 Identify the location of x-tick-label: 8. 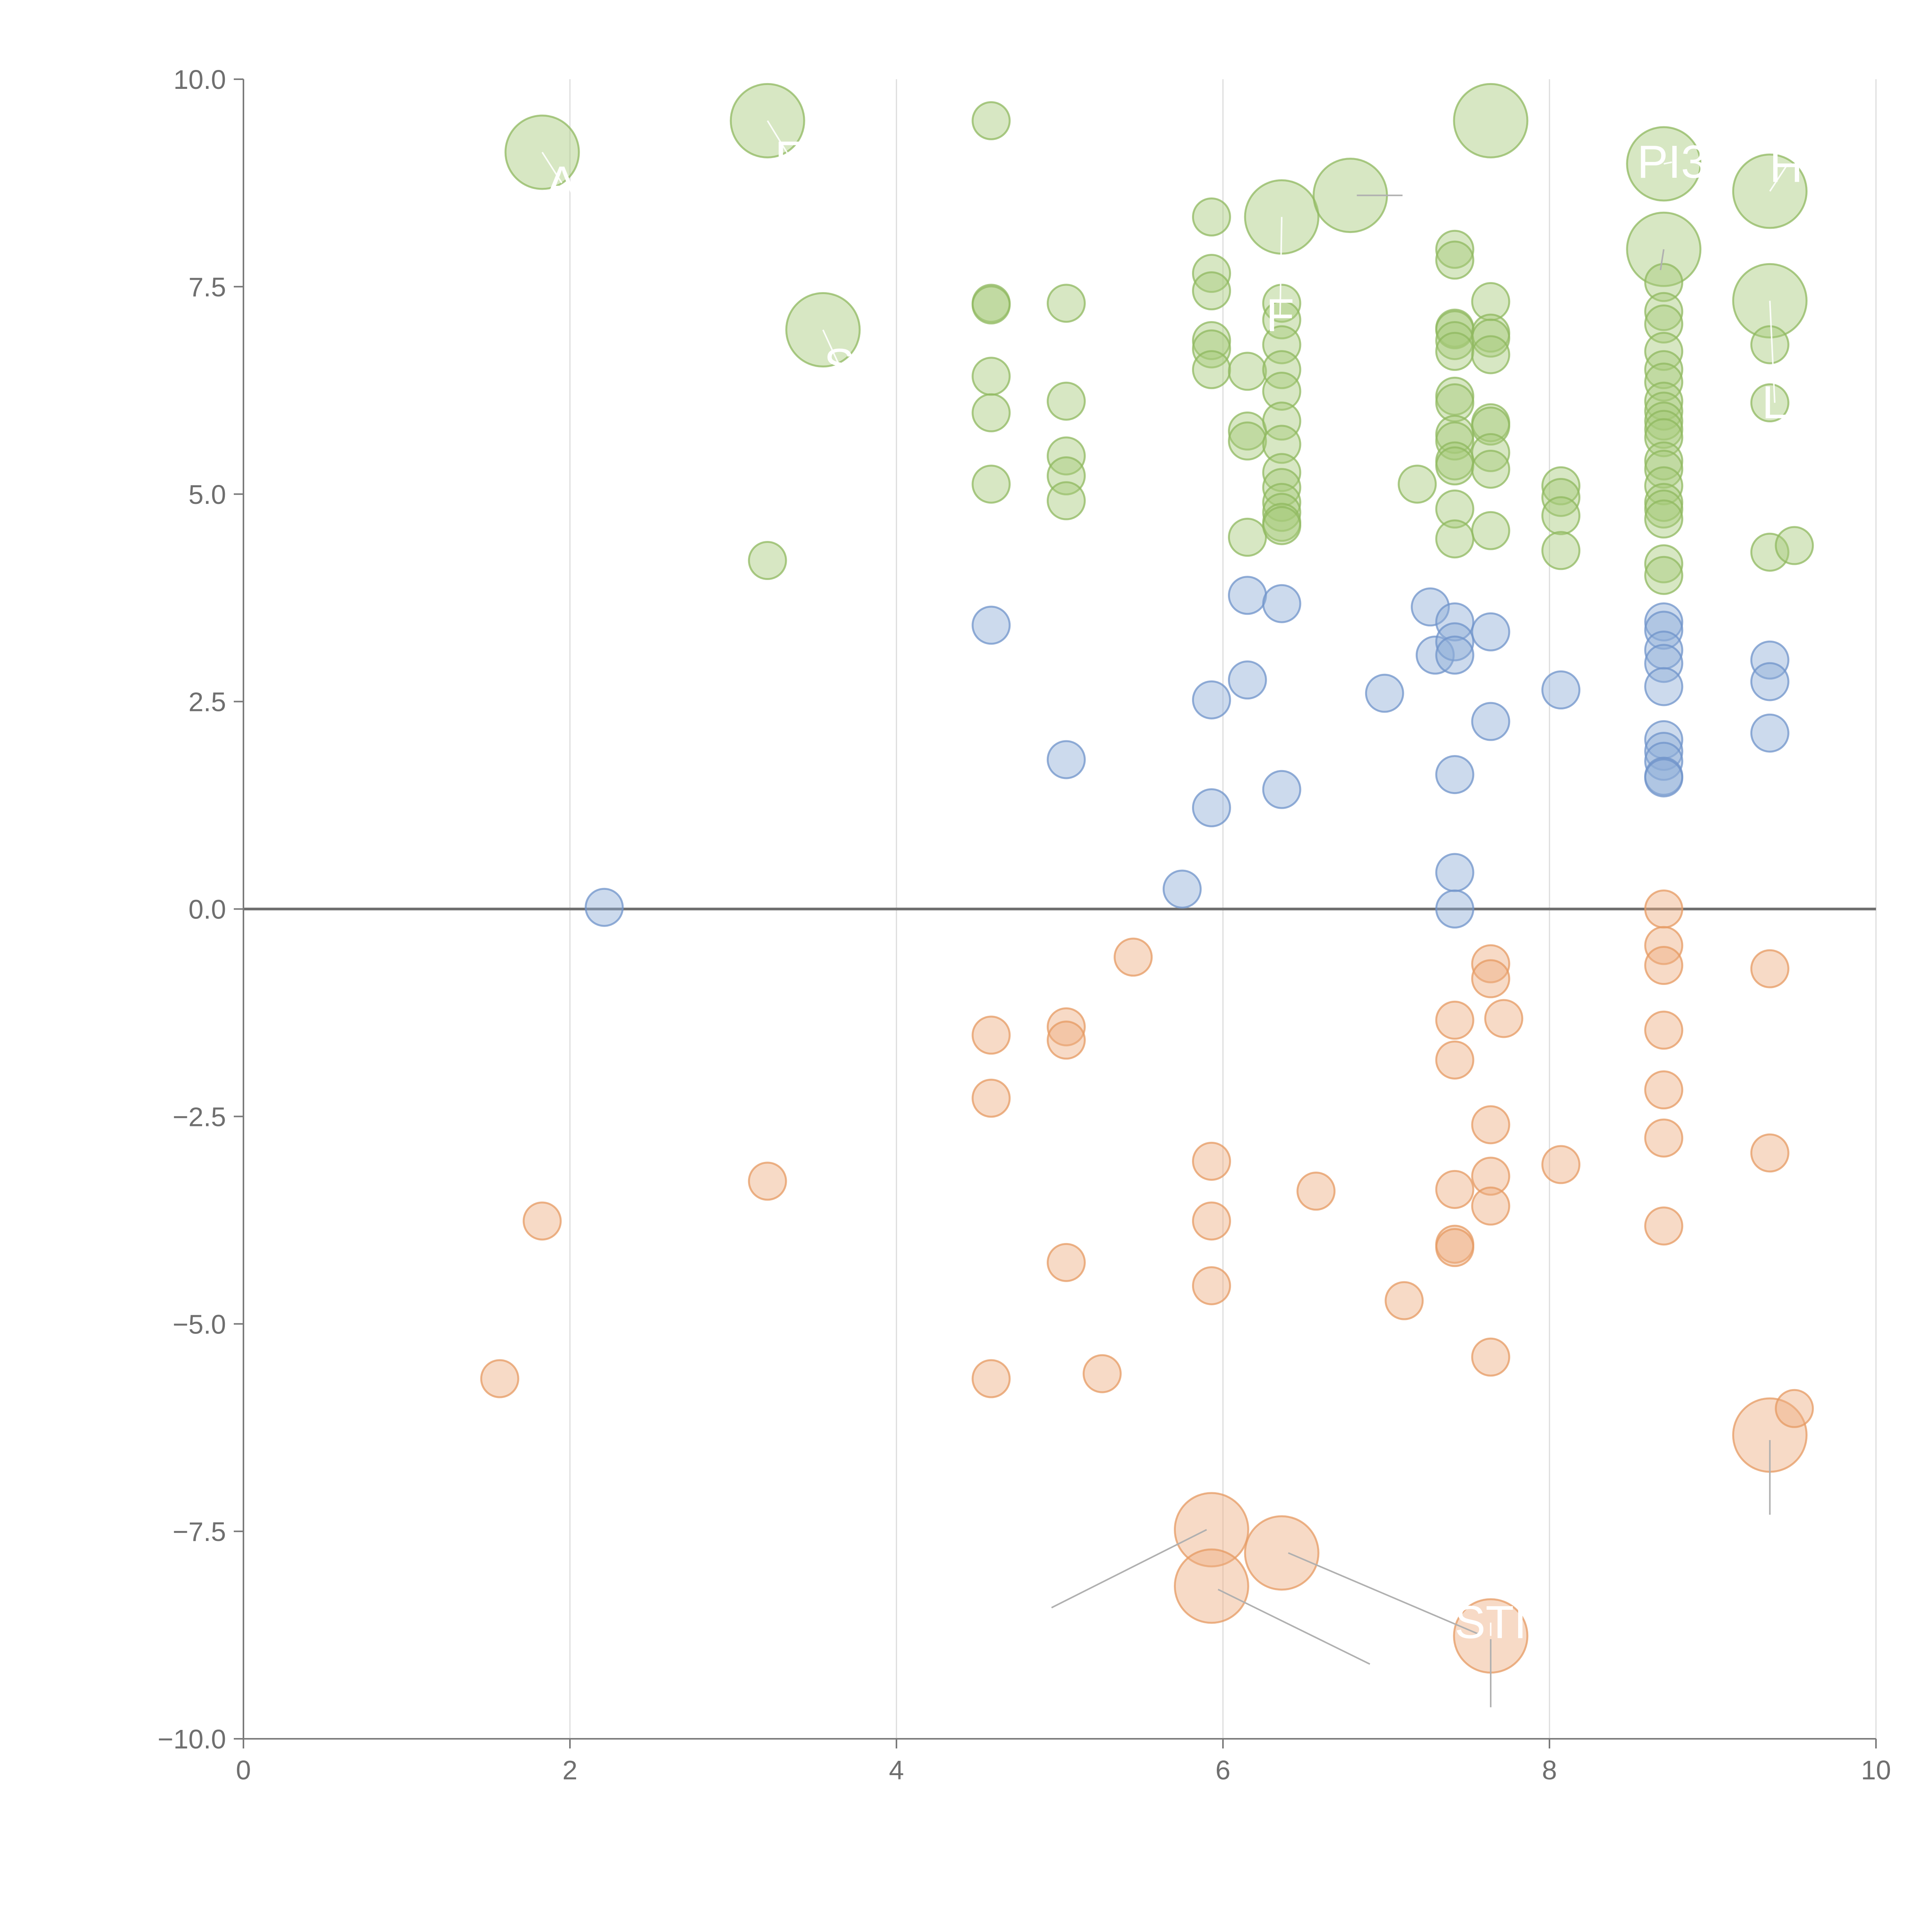
(1549, 1770).